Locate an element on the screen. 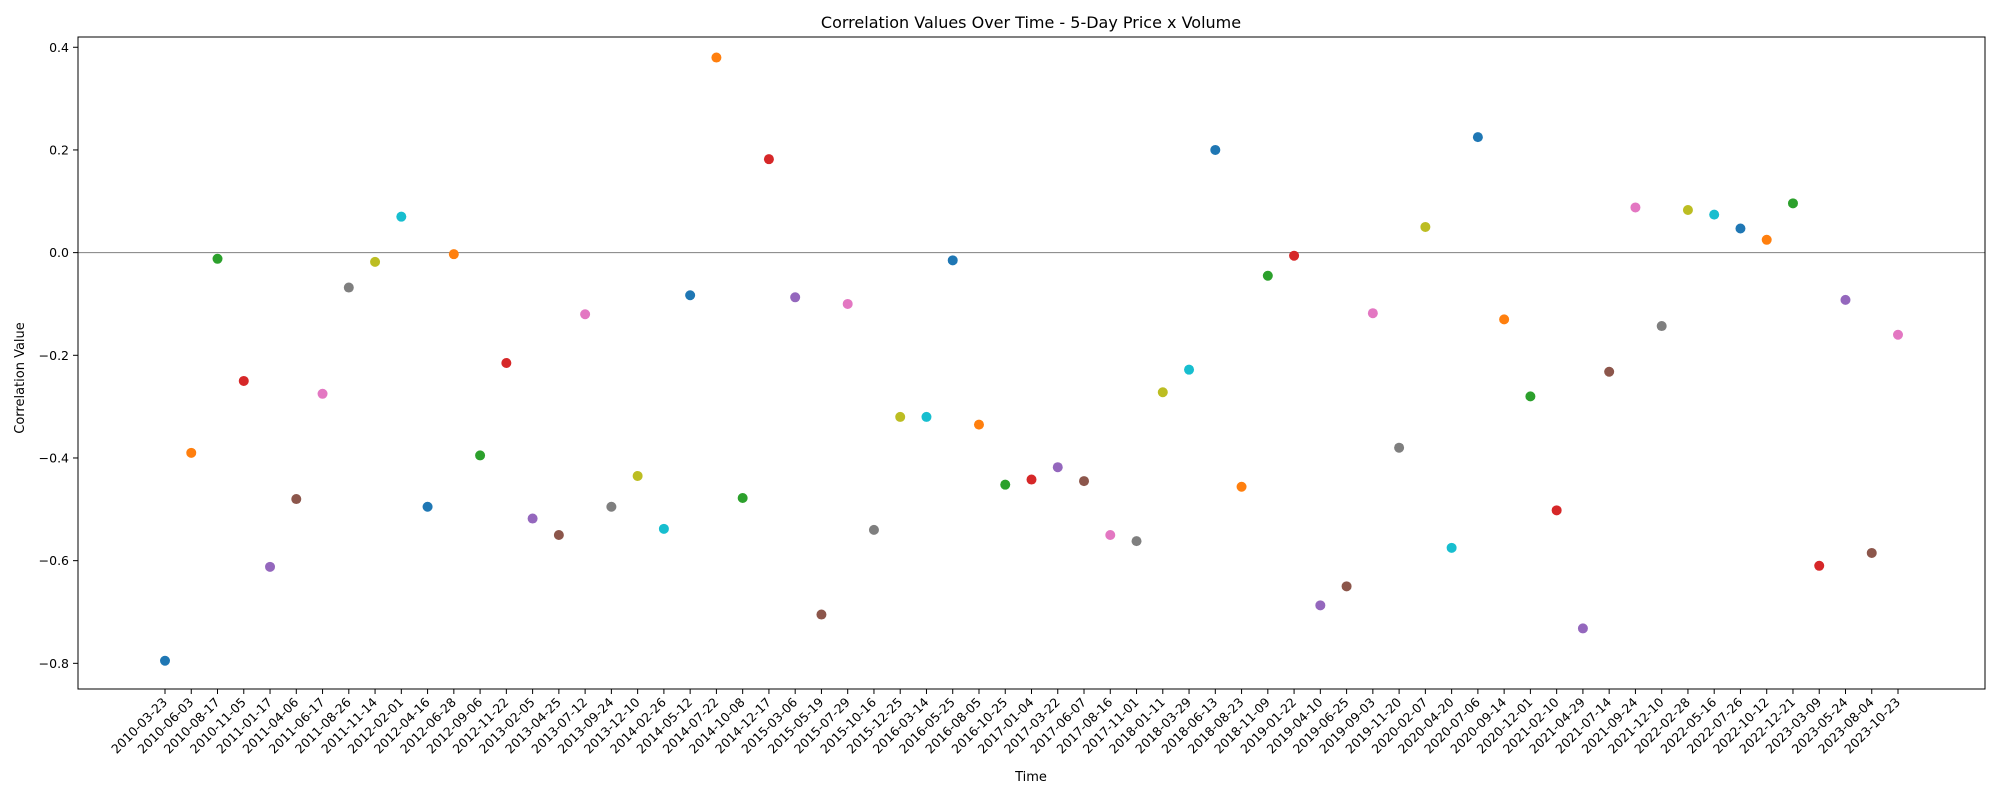 The width and height of the screenshot is (2000, 800). y-axis: −0.8 −0.6 −0.4 −0.2 0.0 0.2 0.4 is located at coordinates (58, 355).